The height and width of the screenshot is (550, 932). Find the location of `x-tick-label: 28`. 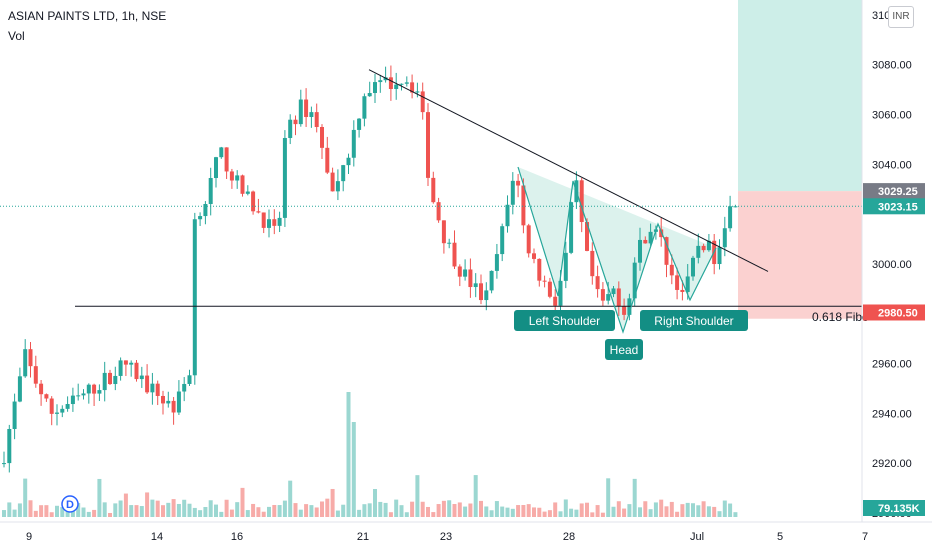

x-tick-label: 28 is located at coordinates (569, 537).